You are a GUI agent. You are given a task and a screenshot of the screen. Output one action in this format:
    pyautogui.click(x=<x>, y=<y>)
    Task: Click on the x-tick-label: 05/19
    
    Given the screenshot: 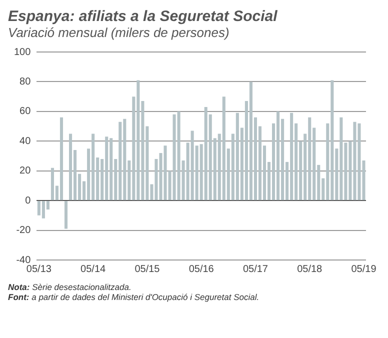 What is the action you would take?
    pyautogui.click(x=364, y=269)
    